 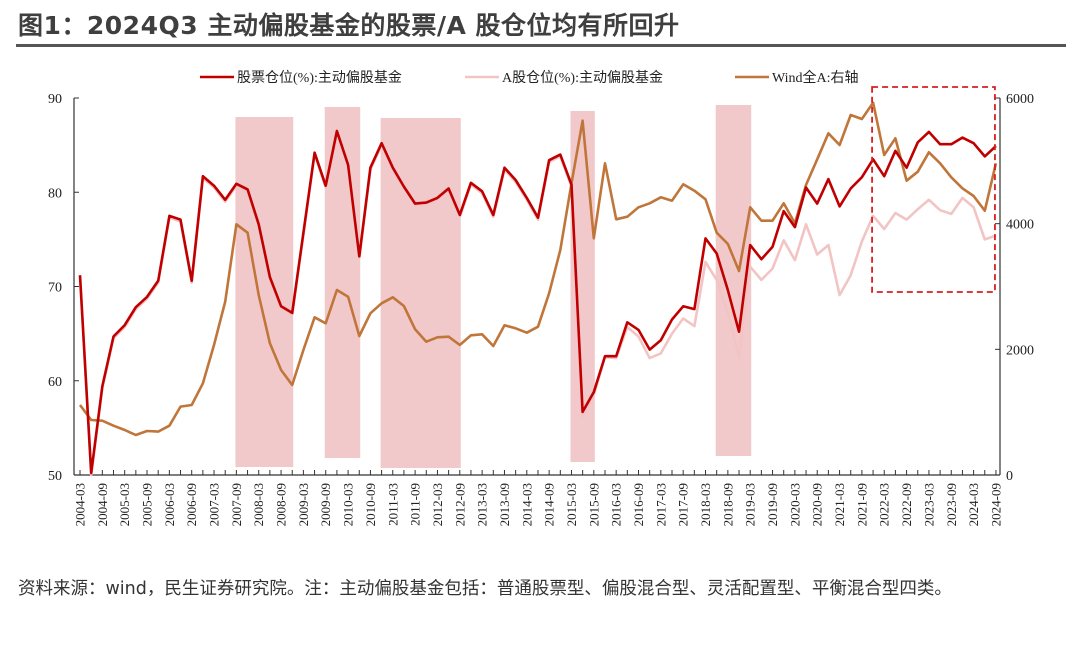 I want to click on x-axis-tick-label: 2018-03, so click(x=705, y=504).